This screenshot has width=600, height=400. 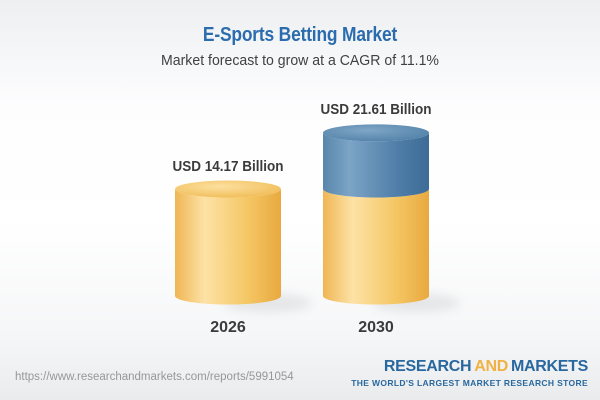 I want to click on logo-wordmark: RESEARCH AND MARKETS, so click(x=485, y=367).